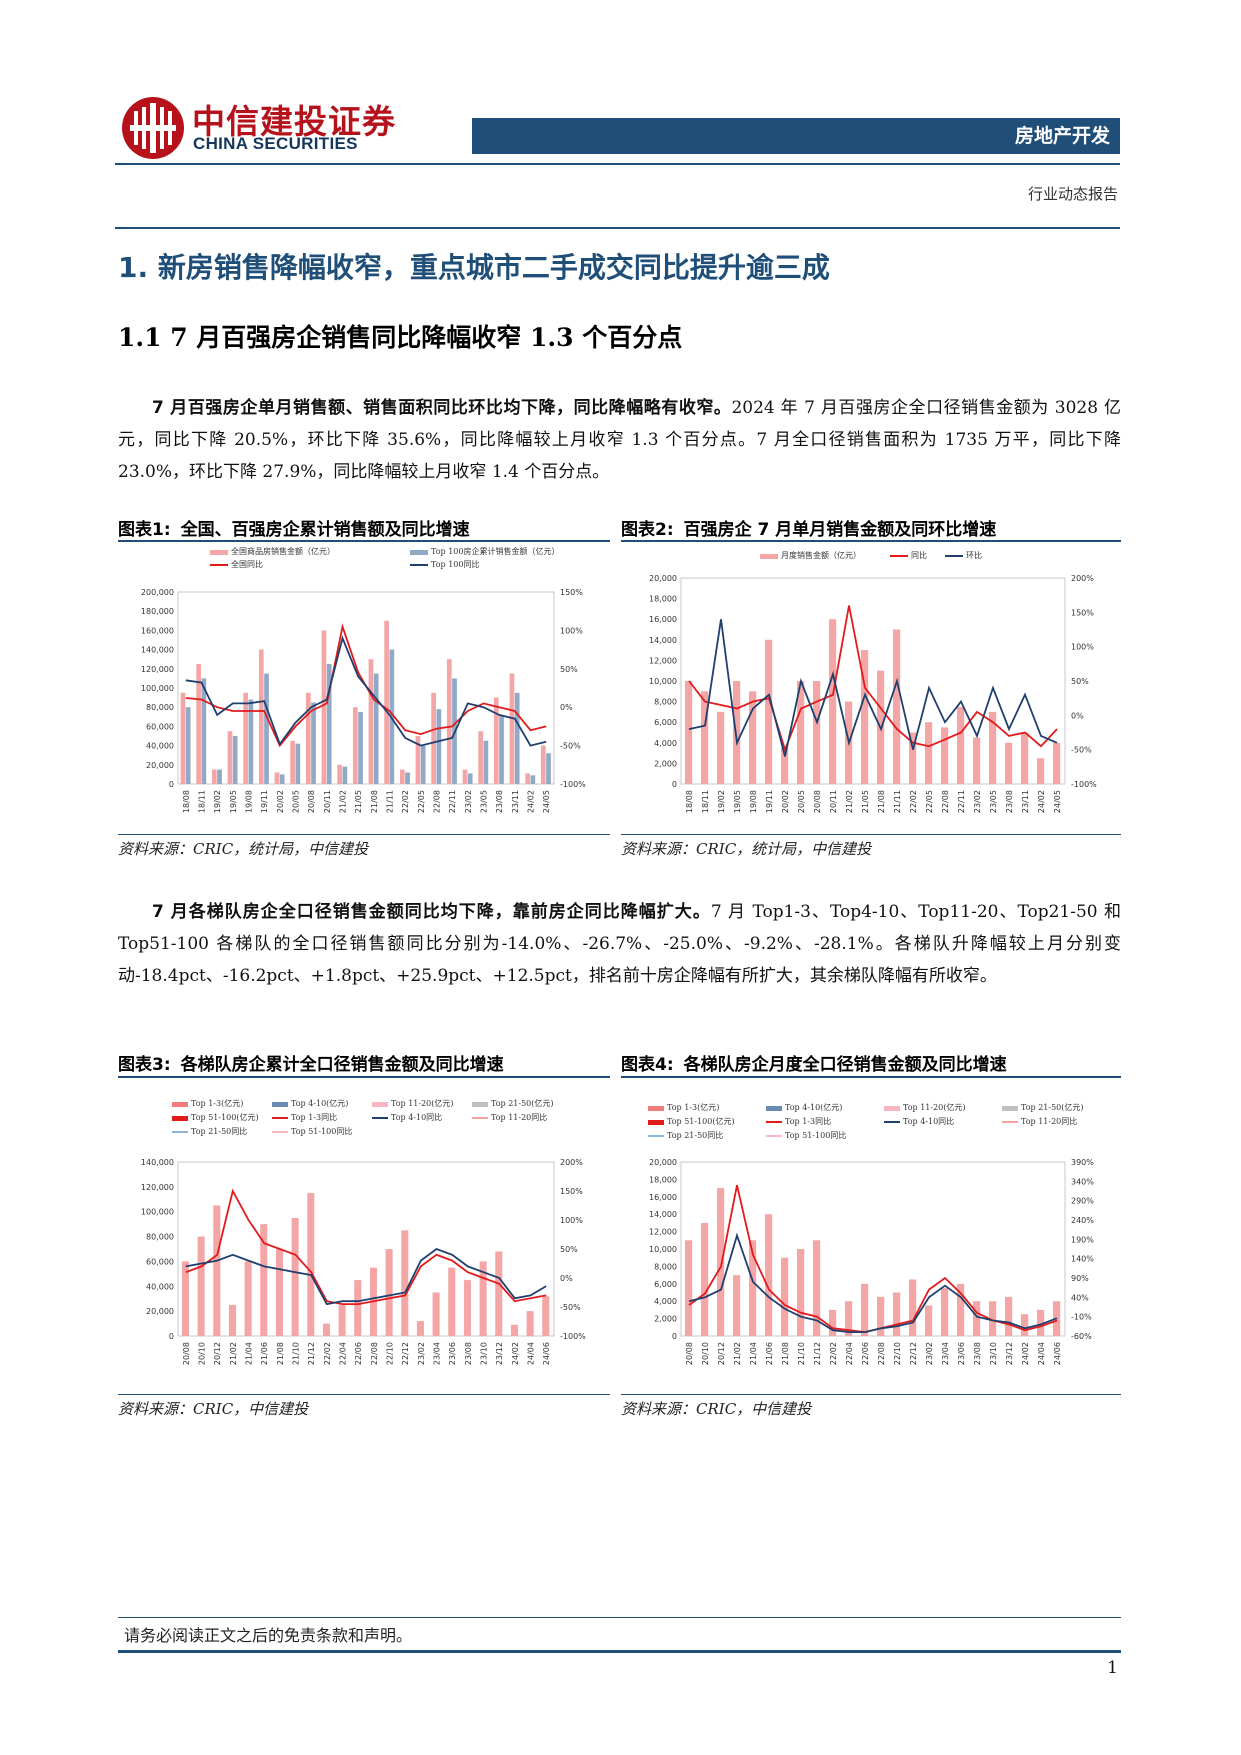  What do you see at coordinates (647, 530) in the screenshot?
I see `figure-2-label: 图表2:` at bounding box center [647, 530].